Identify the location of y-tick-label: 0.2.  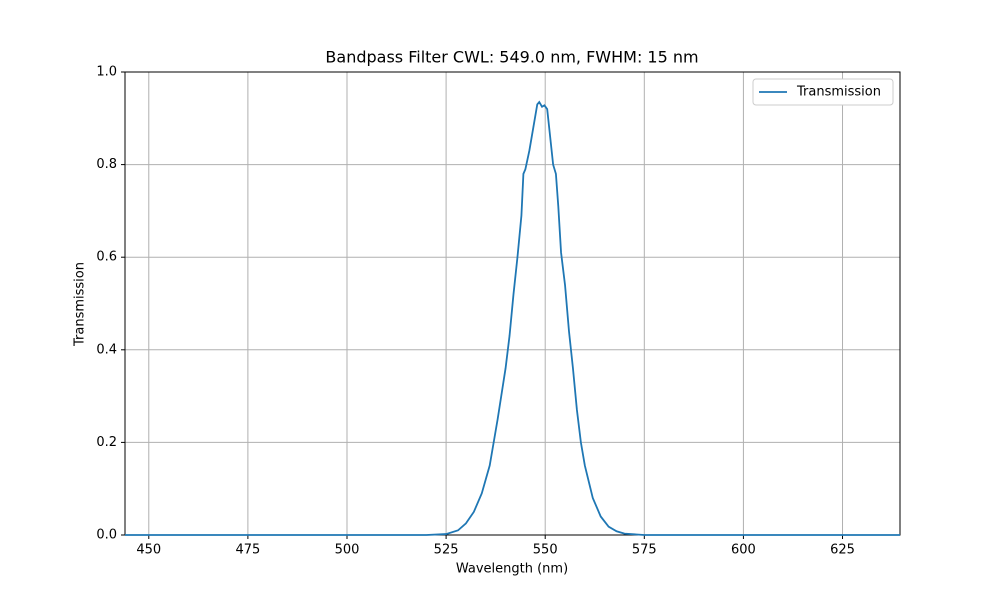
(106, 442).